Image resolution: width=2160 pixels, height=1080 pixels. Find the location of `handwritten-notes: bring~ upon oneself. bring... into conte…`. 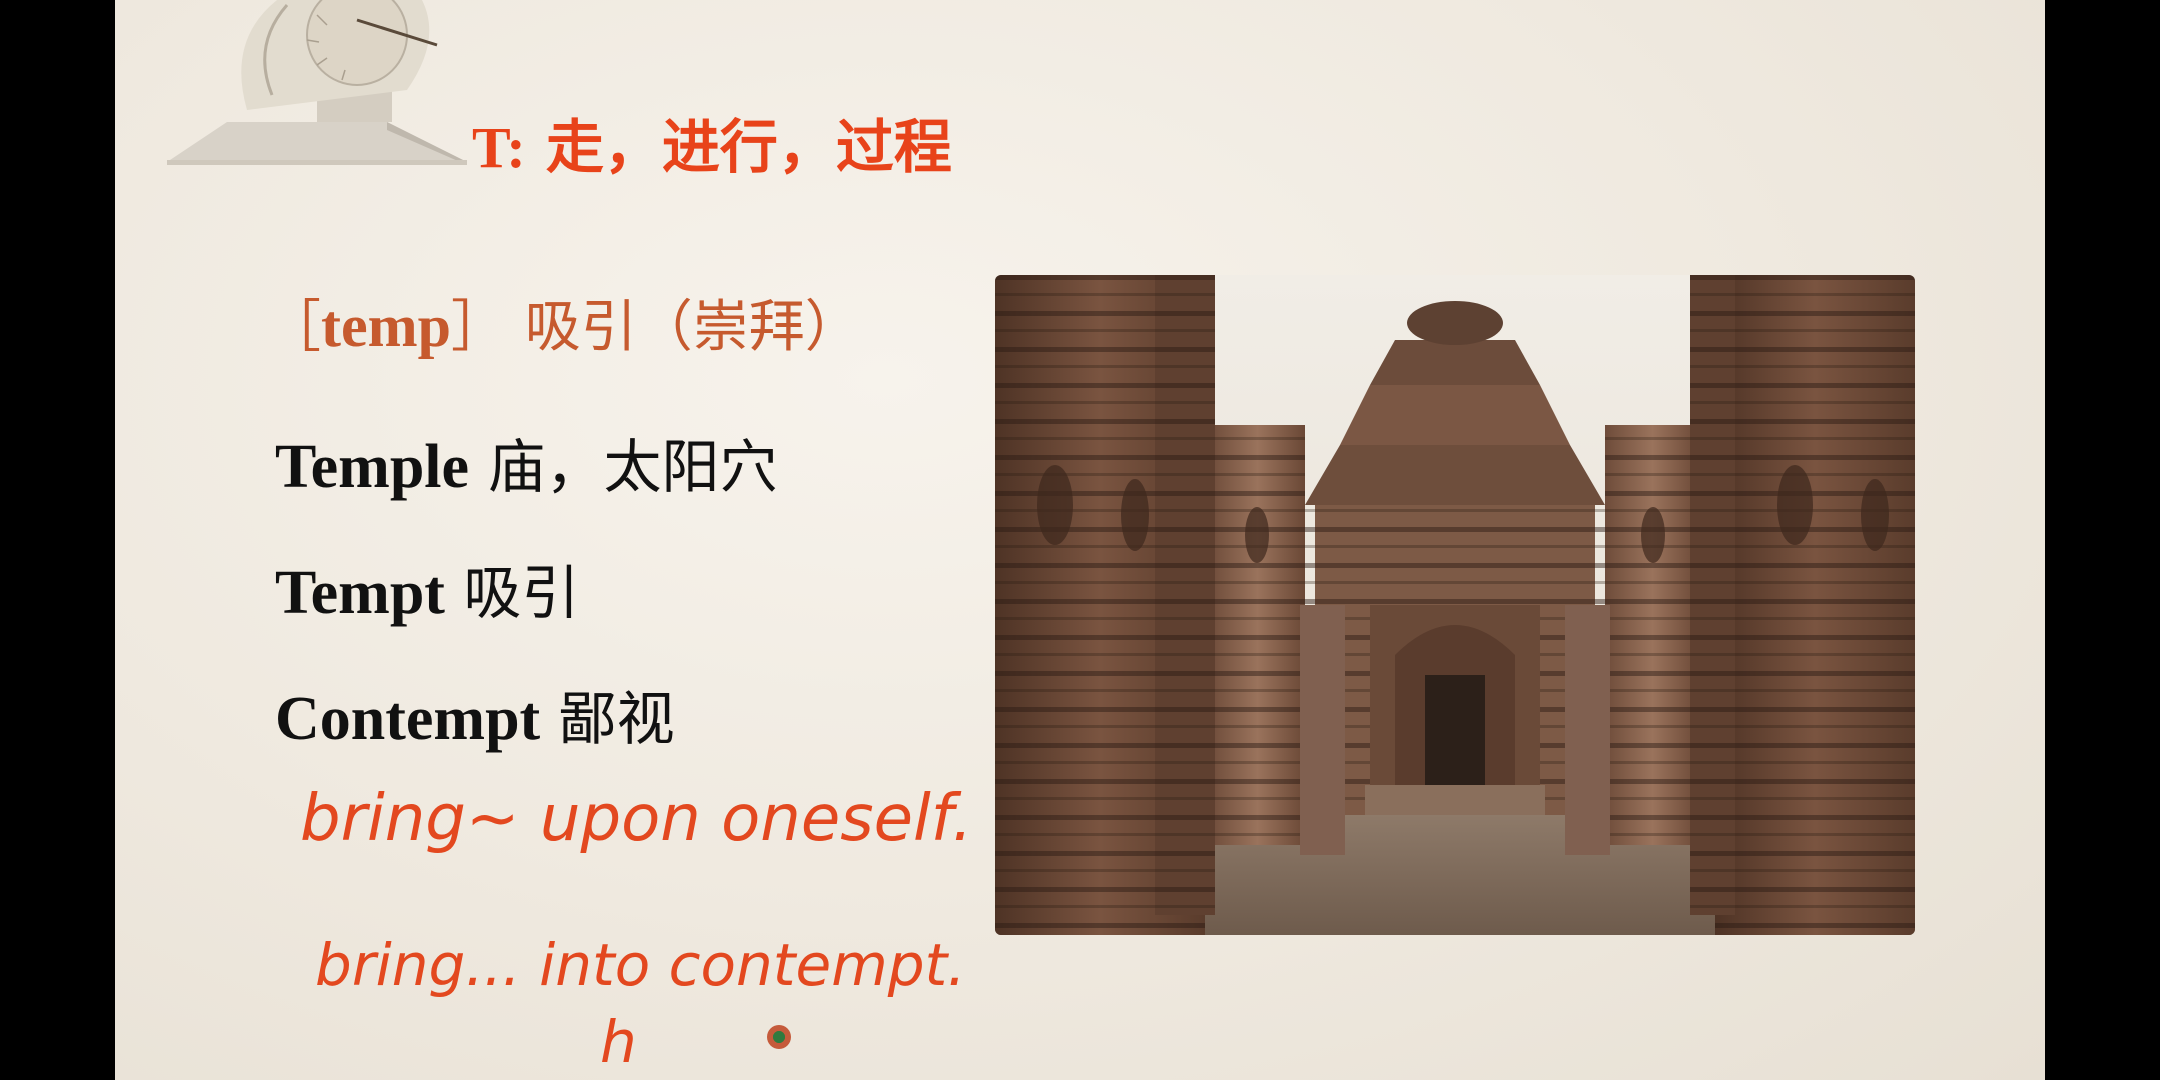

handwritten-notes: bring~ upon oneself. bring... into conte… is located at coordinates (636, 929).